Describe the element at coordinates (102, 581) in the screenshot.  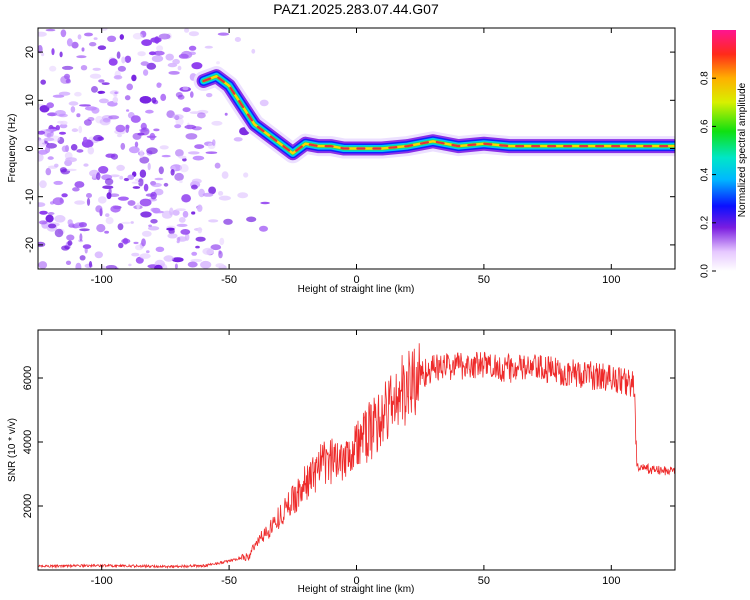
I see `x-tick-label: -100` at that location.